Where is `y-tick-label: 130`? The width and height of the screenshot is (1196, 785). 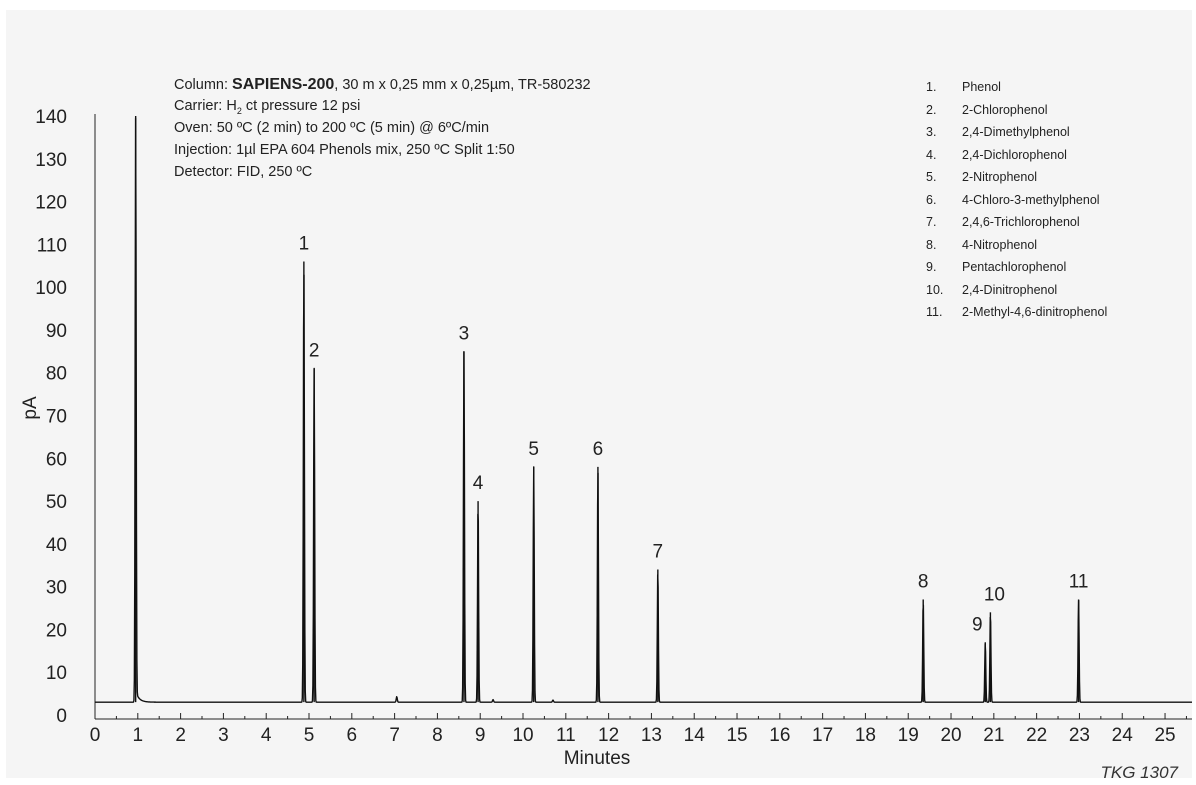 y-tick-label: 130 is located at coordinates (51, 160).